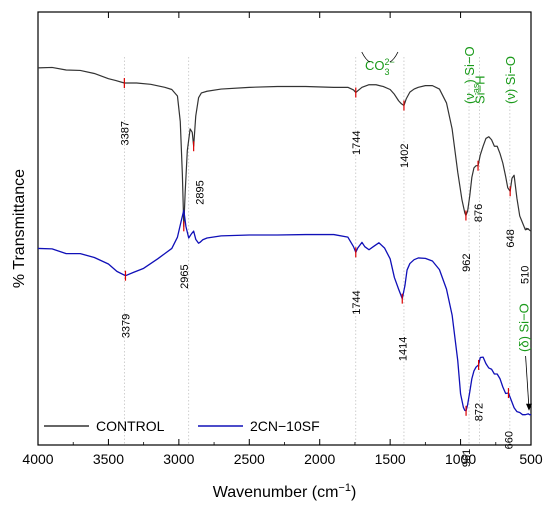 Image resolution: width=550 pixels, height=506 pixels. I want to click on si-o-arrow-bottom, so click(527, 382).